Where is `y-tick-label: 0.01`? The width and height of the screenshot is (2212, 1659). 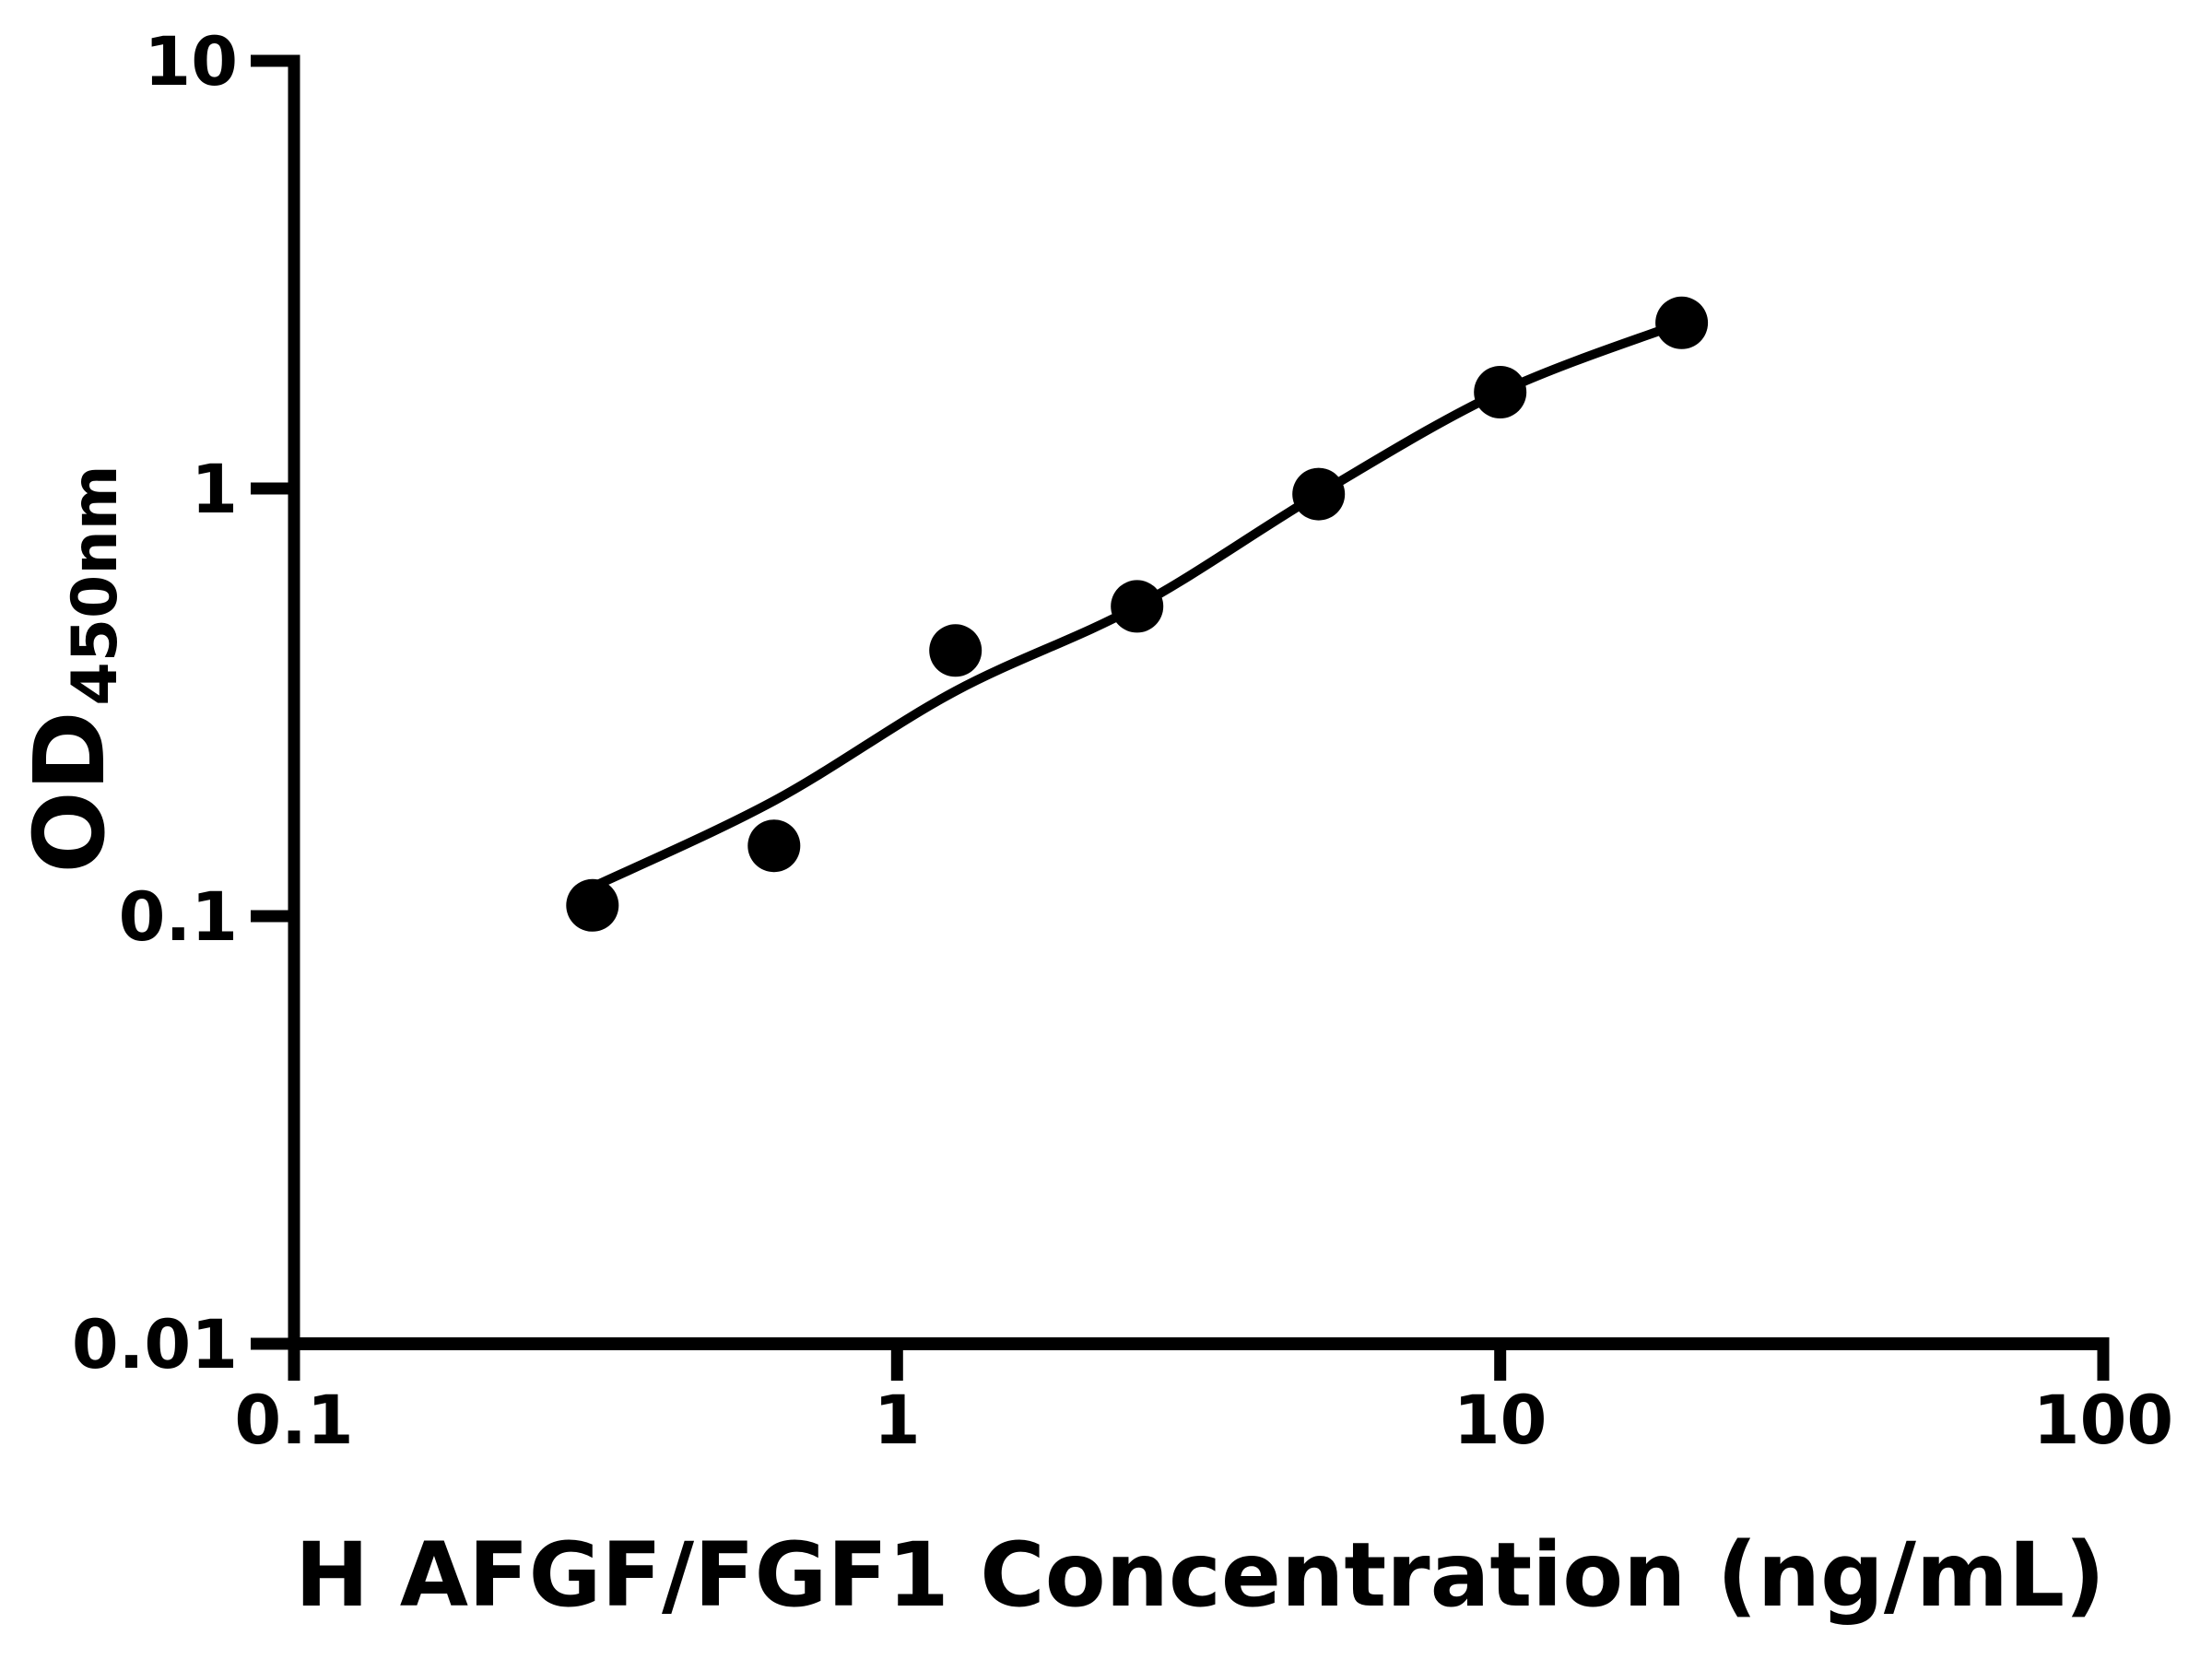 y-tick-label: 0.01 is located at coordinates (155, 1345).